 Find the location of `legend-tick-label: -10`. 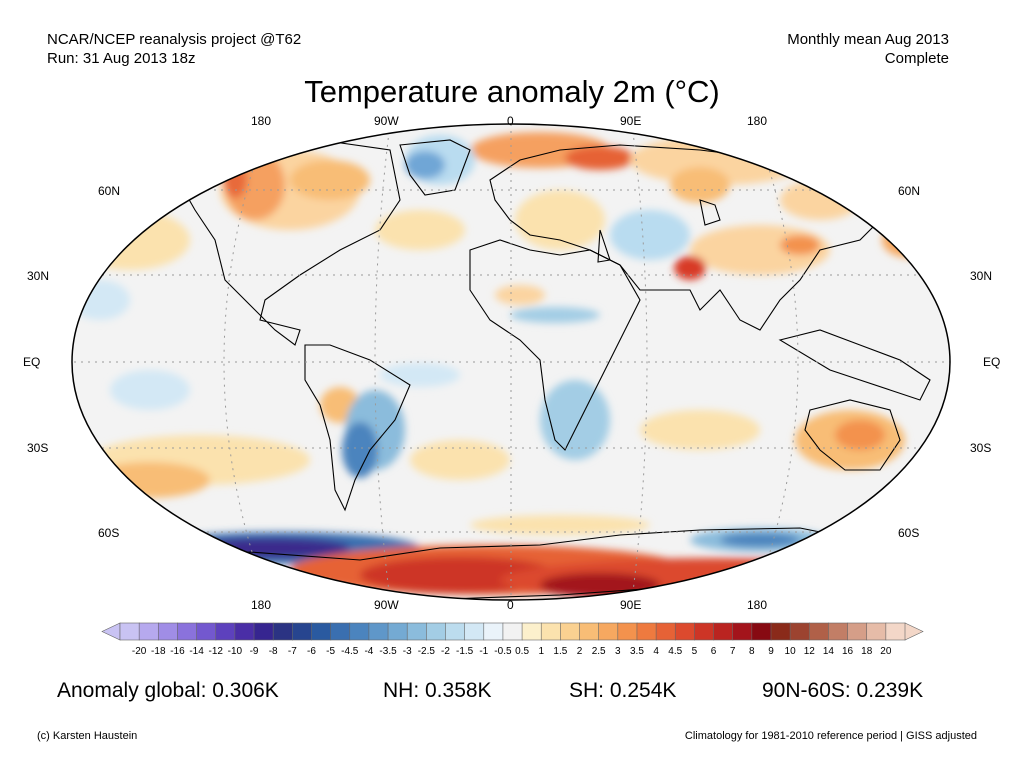

legend-tick-label: -10 is located at coordinates (235, 651).